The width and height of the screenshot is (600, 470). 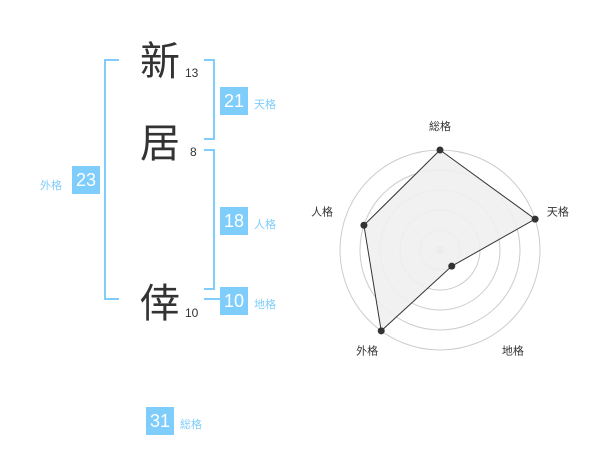 I want to click on radar-axis-label: 人格, so click(x=322, y=212).